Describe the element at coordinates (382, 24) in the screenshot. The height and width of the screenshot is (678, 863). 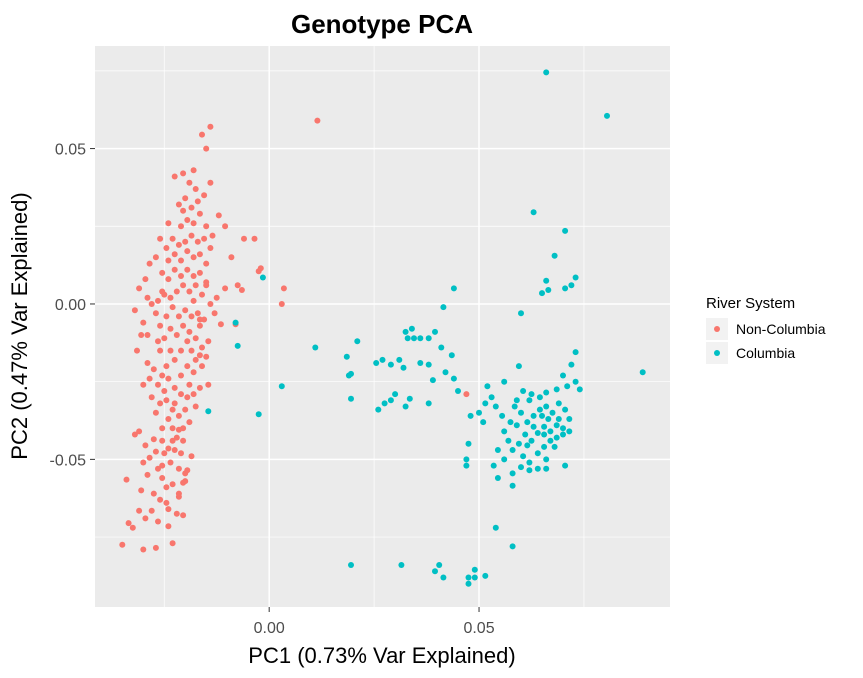
I see `chart-title: Genotype PCA` at that location.